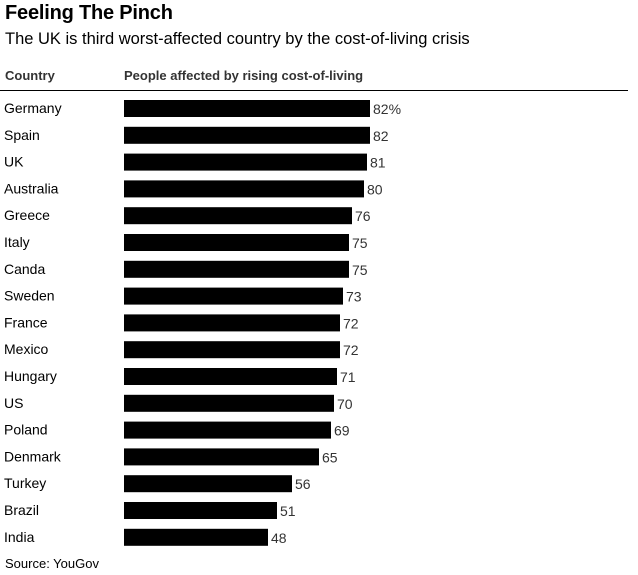 This screenshot has width=638, height=575. I want to click on bar-mexico, so click(232, 350).